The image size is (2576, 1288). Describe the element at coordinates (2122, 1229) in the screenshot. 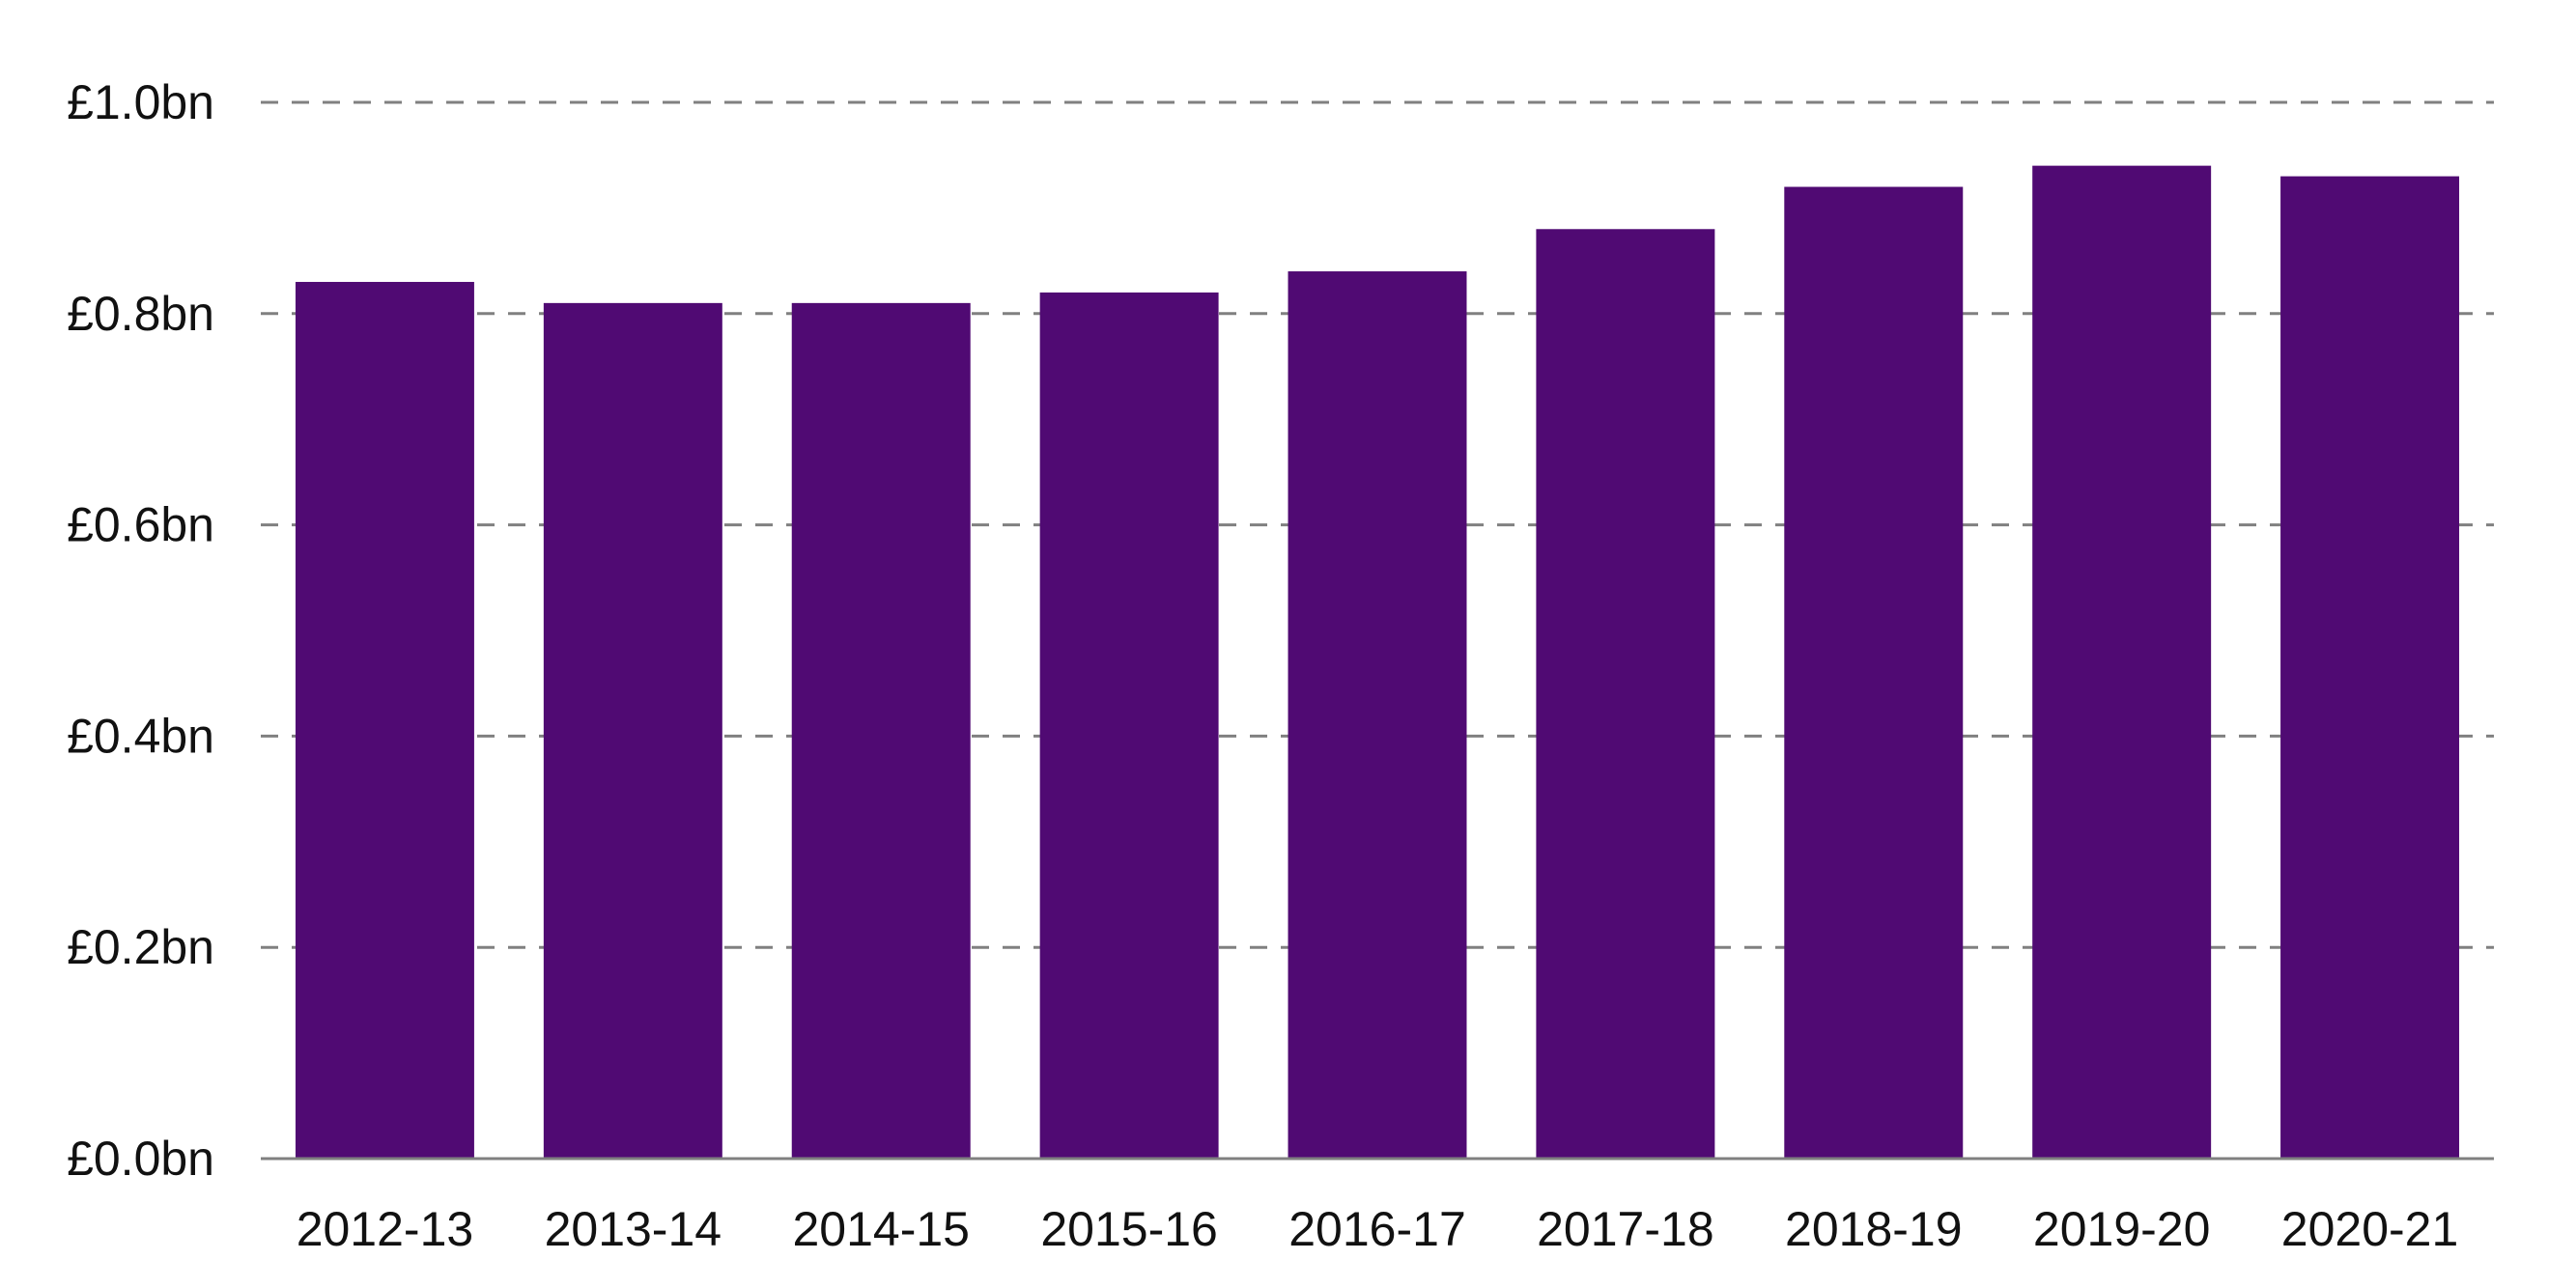

I see `x-tick-label: 2019-20` at that location.